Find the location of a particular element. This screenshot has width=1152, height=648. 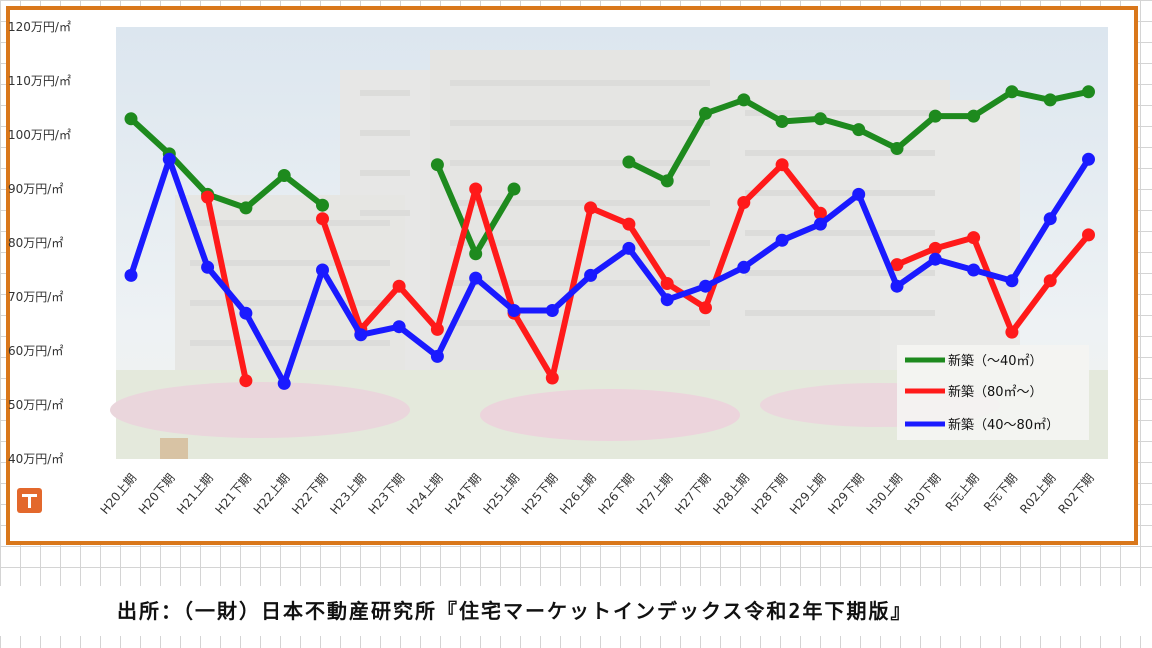

legend-item-1: 新築（80㎡～） is located at coordinates (974, 392).